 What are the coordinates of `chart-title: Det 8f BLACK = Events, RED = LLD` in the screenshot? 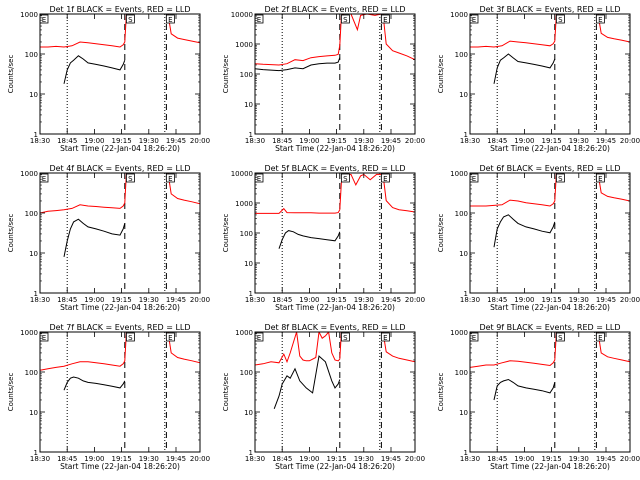 It's located at (334, 327).